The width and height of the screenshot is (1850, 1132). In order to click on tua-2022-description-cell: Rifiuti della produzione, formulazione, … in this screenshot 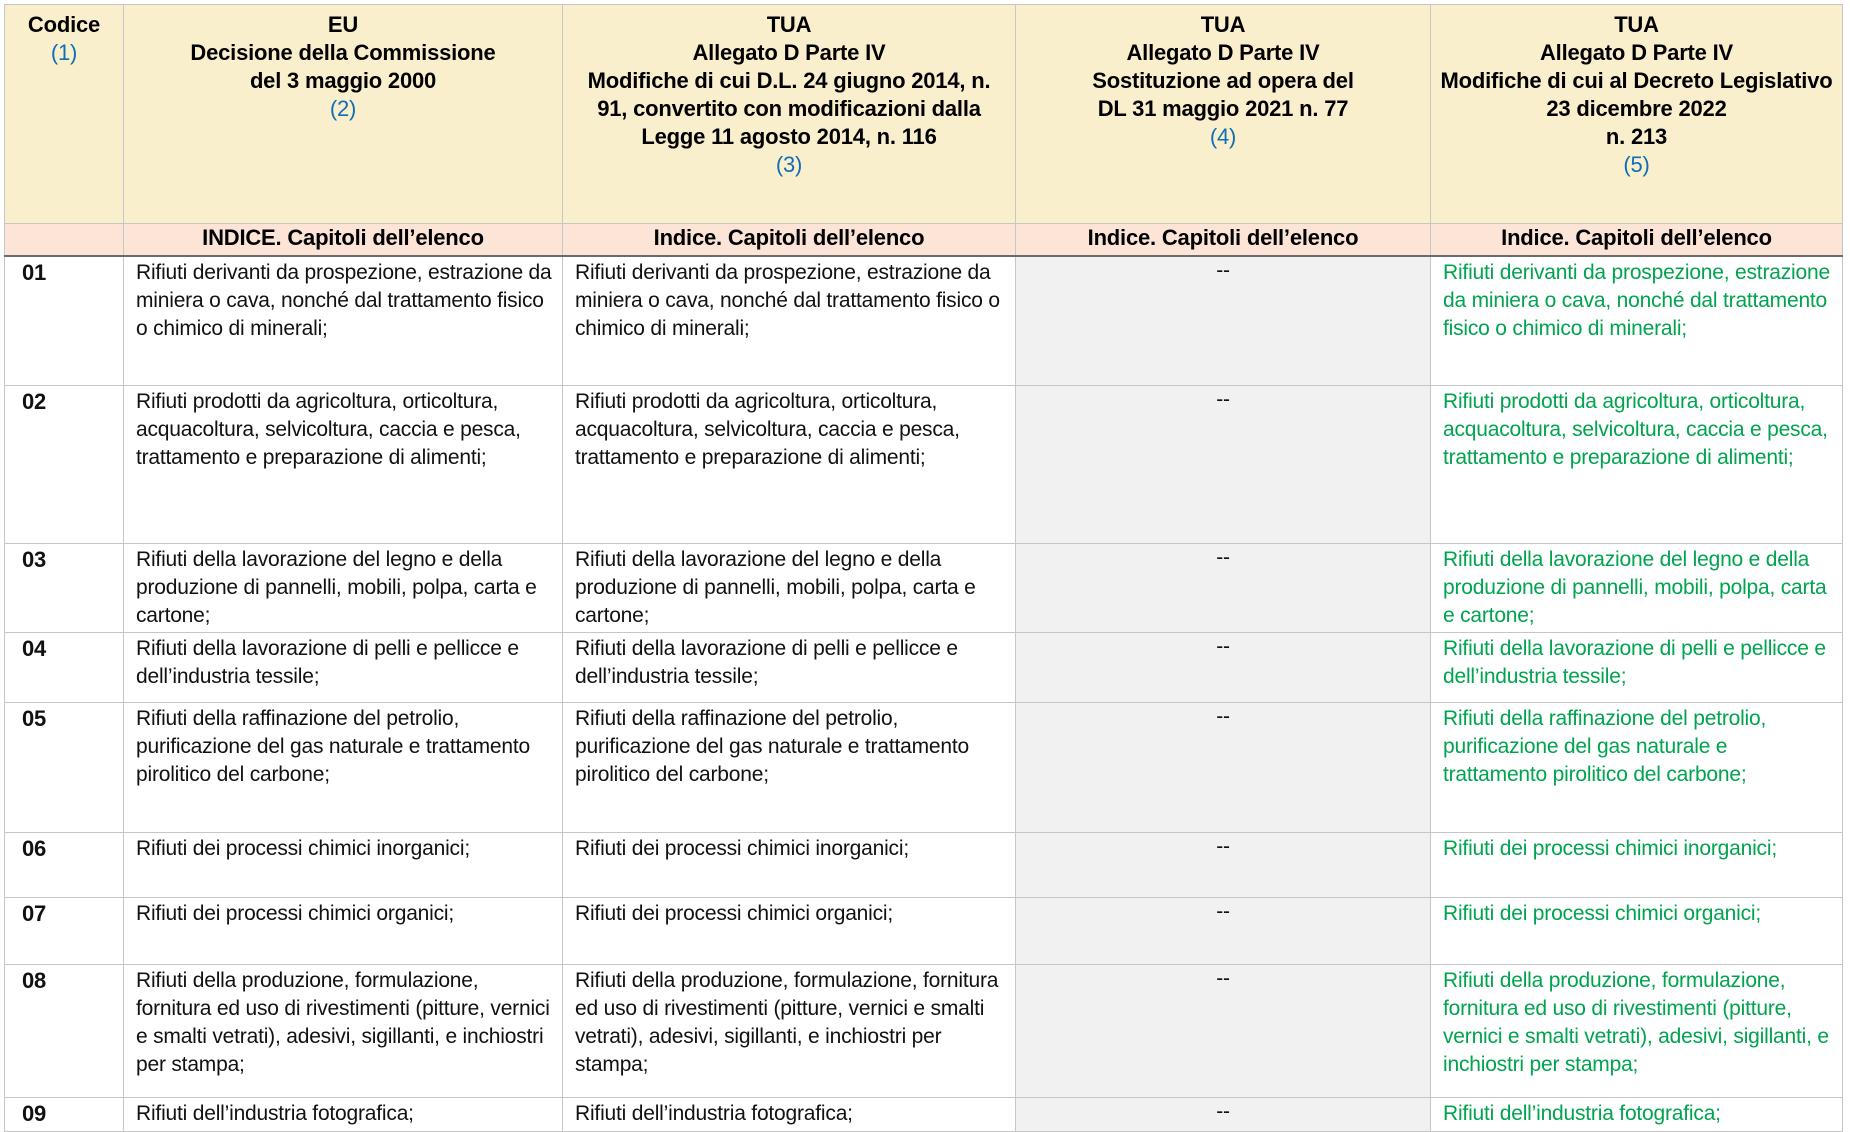, I will do `click(1636, 1031)`.